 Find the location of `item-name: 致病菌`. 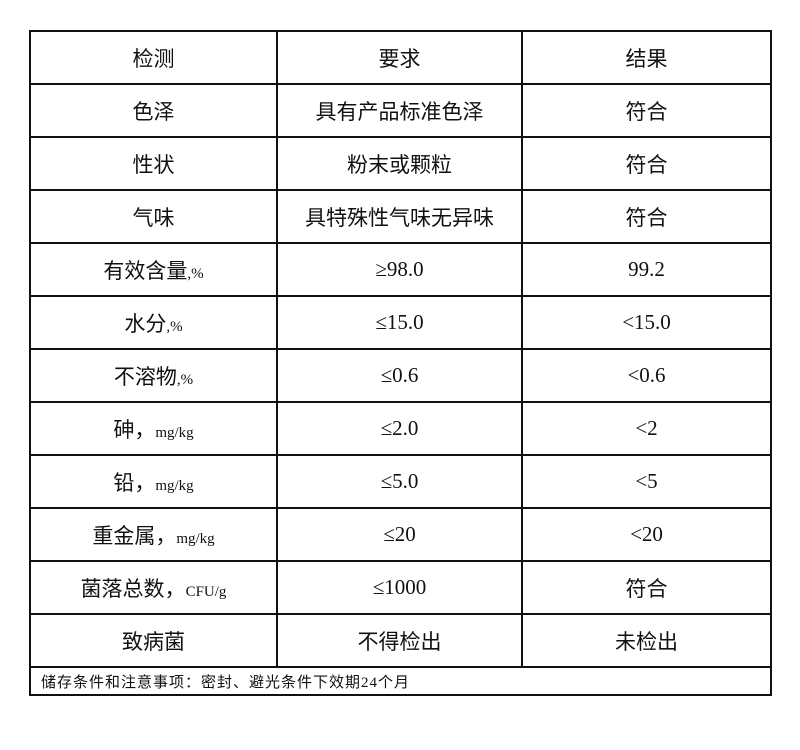

item-name: 致病菌 is located at coordinates (153, 641).